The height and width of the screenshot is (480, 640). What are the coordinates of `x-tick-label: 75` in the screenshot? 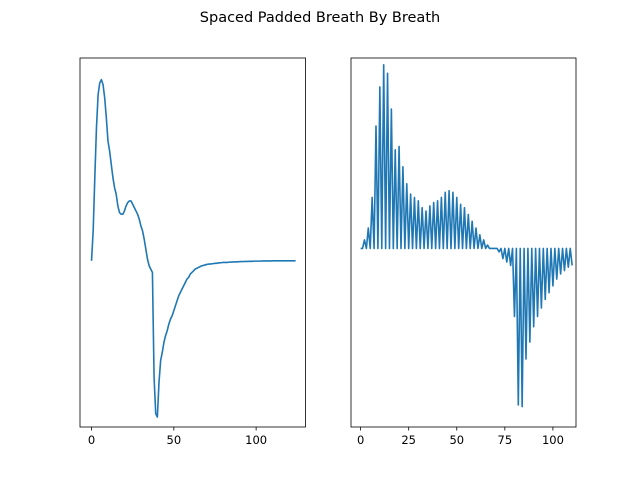 It's located at (505, 440).